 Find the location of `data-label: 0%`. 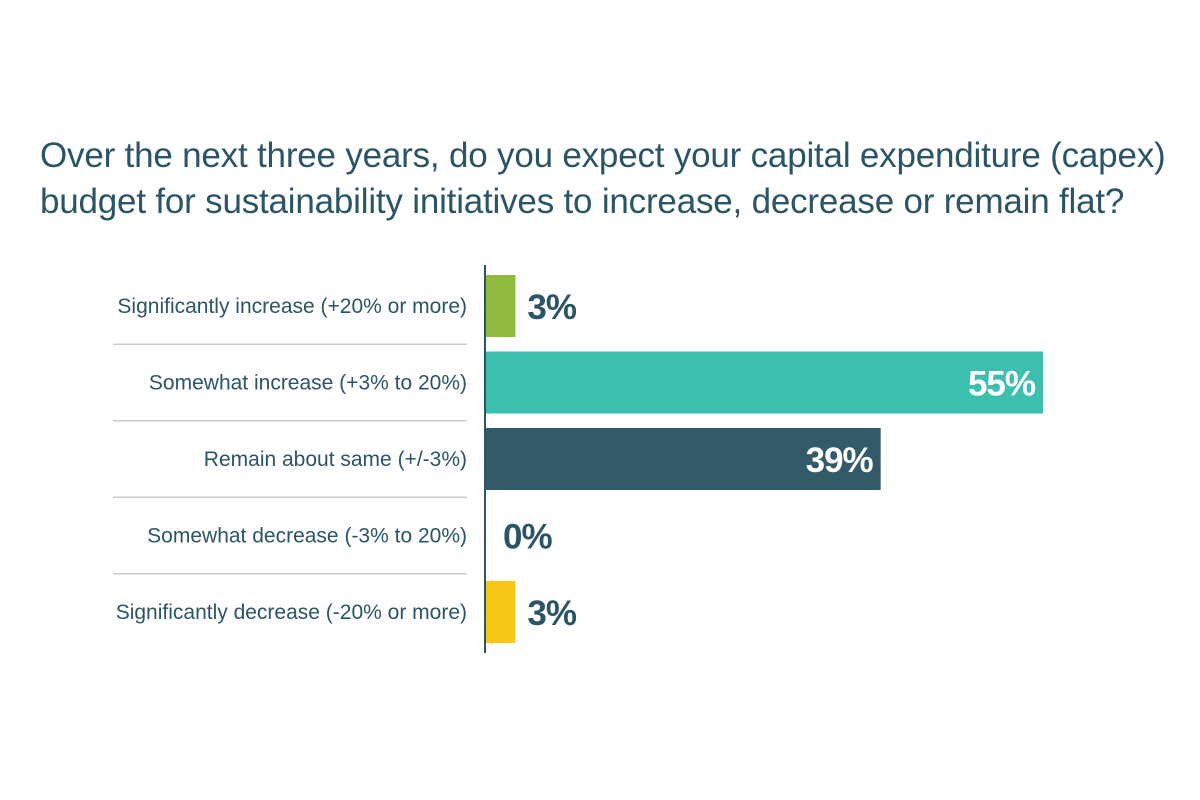

data-label: 0% is located at coordinates (527, 537).